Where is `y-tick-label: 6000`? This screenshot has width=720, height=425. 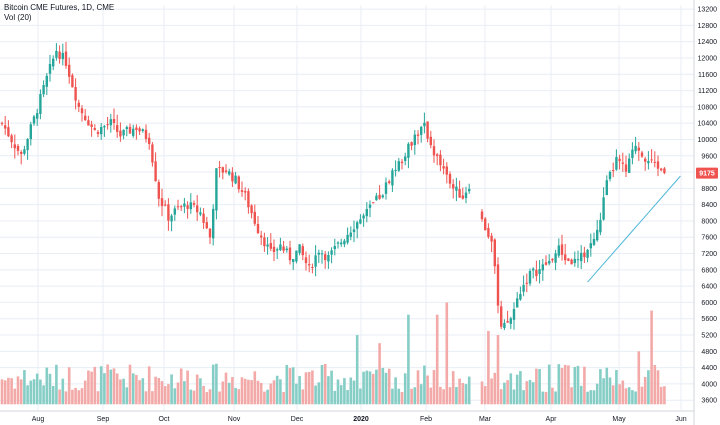 y-tick-label: 6000 is located at coordinates (709, 303).